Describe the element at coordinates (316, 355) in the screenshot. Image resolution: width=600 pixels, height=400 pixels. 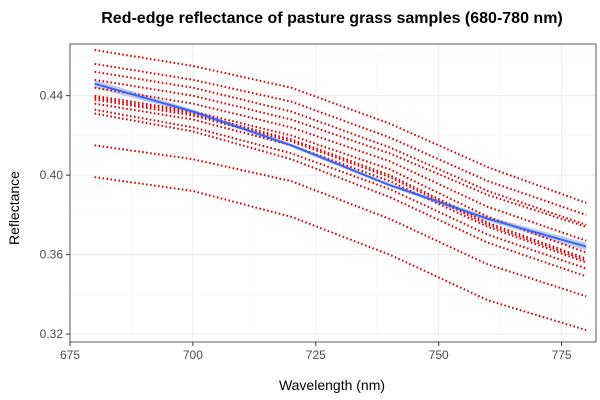
I see `x-tick-label: 725` at that location.